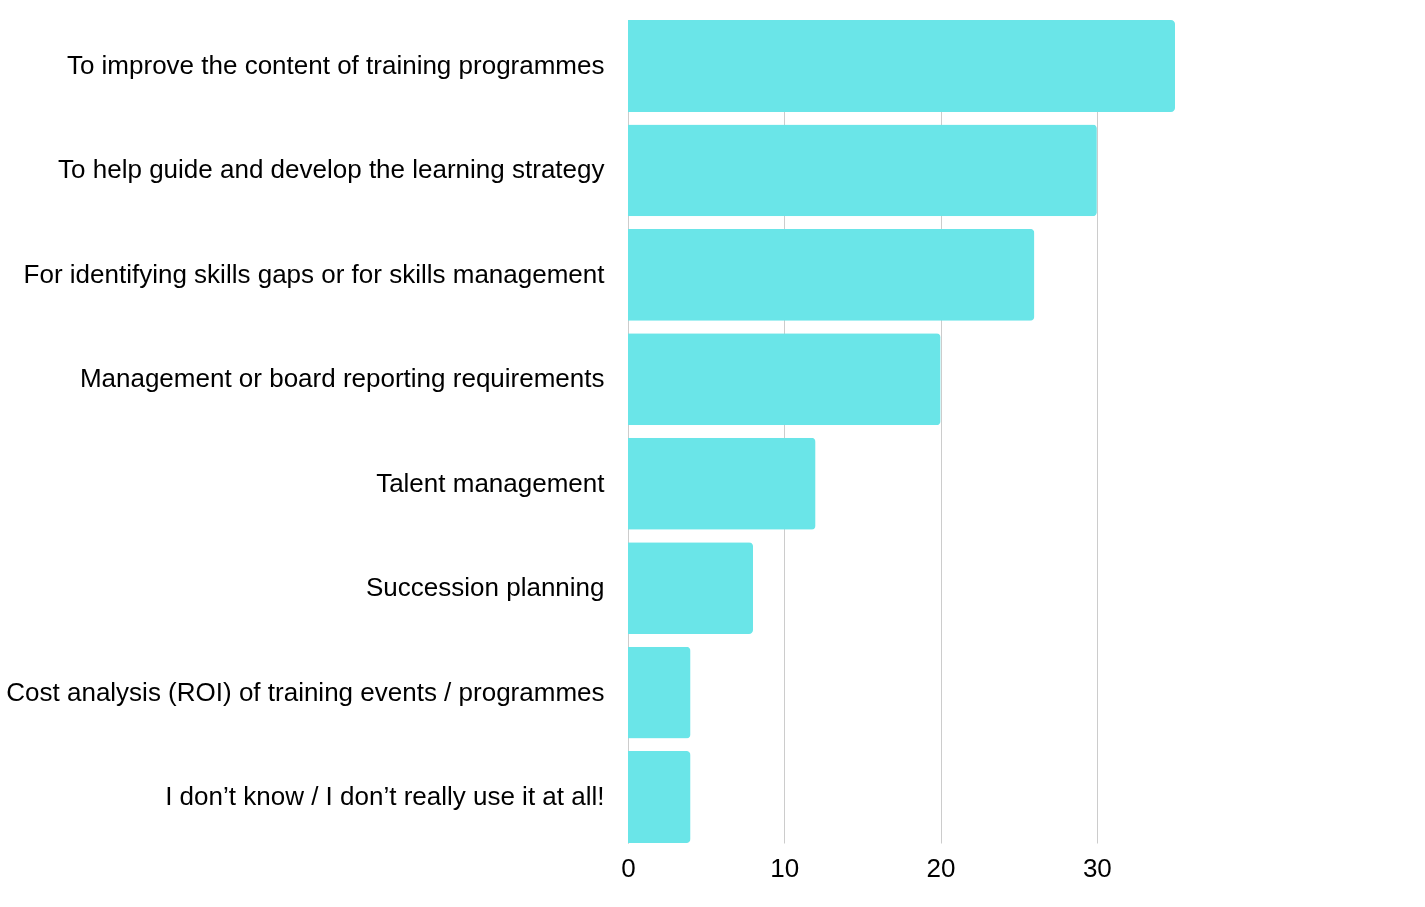  What do you see at coordinates (785, 867) in the screenshot?
I see `x-tick-label: 10` at bounding box center [785, 867].